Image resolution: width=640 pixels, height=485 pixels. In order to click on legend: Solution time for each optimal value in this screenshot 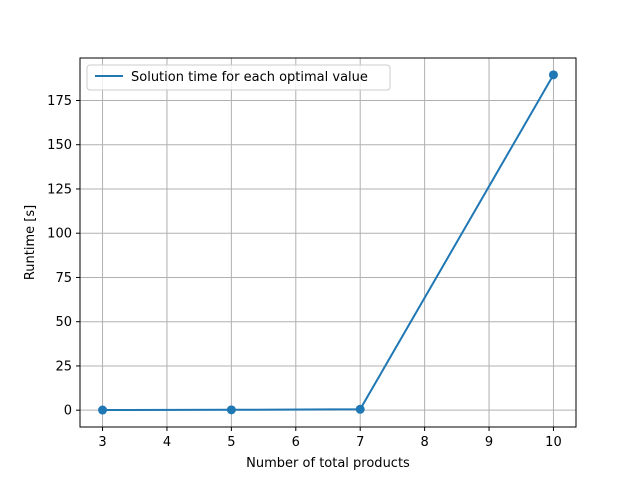, I will do `click(238, 77)`.